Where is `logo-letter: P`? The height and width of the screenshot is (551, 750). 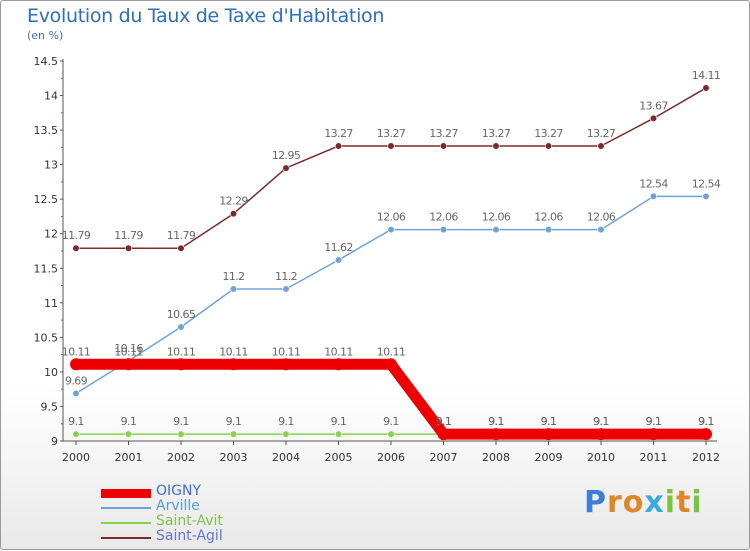
logo-letter: P is located at coordinates (595, 502).